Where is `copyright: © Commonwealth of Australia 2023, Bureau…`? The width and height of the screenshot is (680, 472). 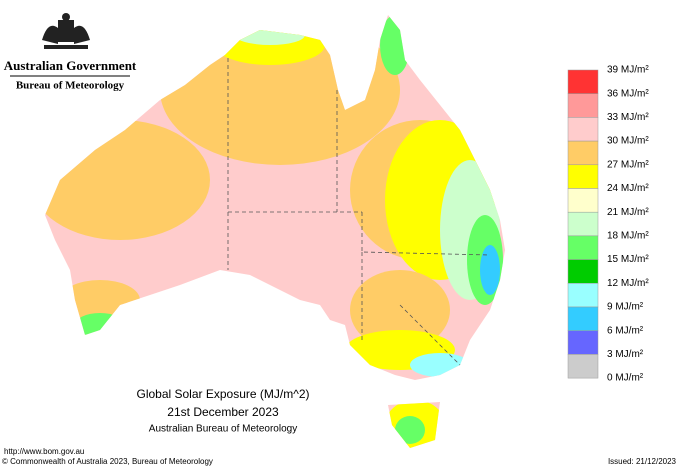 copyright: © Commonwealth of Australia 2023, Bureau… is located at coordinates (107, 461).